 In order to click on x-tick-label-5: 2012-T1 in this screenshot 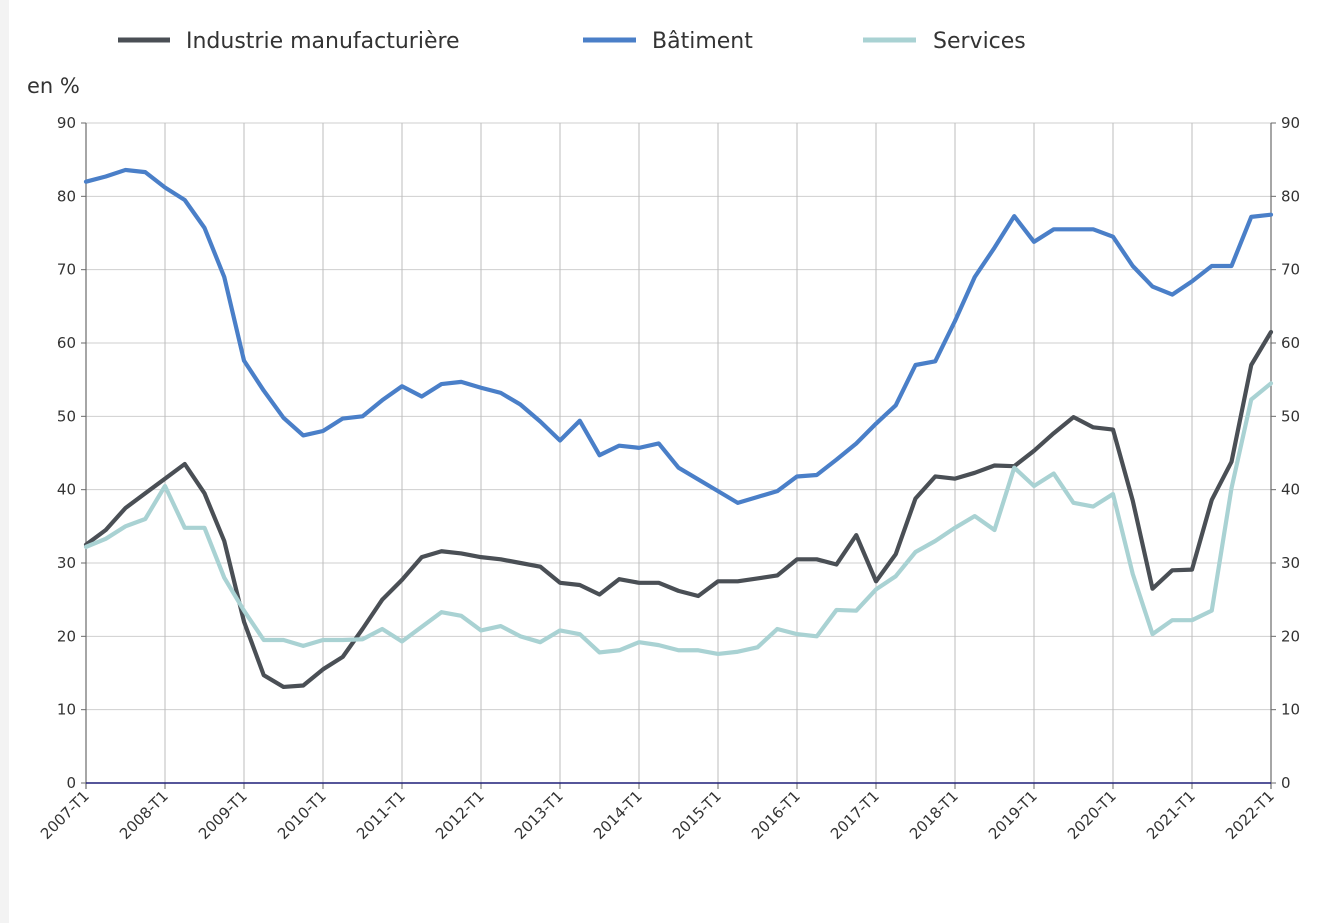, I will do `click(460, 815)`.